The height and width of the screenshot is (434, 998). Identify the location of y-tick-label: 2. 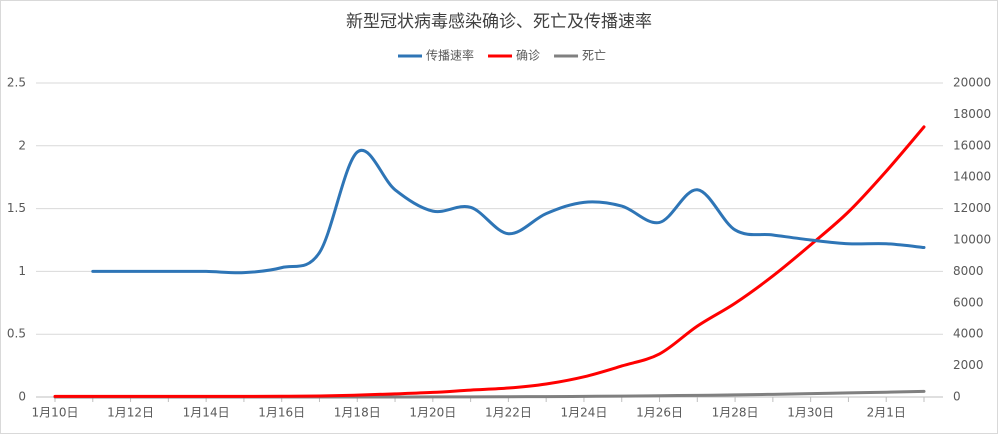
(22, 145).